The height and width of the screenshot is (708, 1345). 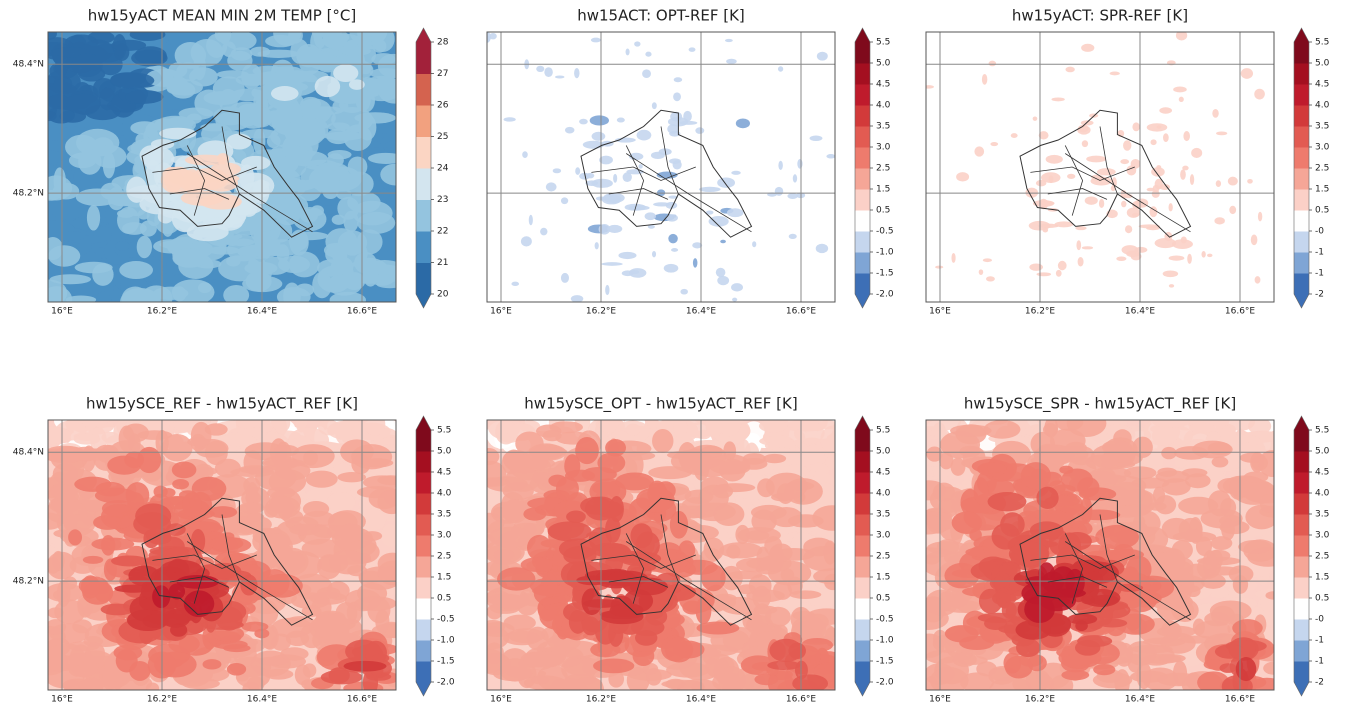 I want to click on colorbar-tick-label: -0, so click(x=1319, y=232).